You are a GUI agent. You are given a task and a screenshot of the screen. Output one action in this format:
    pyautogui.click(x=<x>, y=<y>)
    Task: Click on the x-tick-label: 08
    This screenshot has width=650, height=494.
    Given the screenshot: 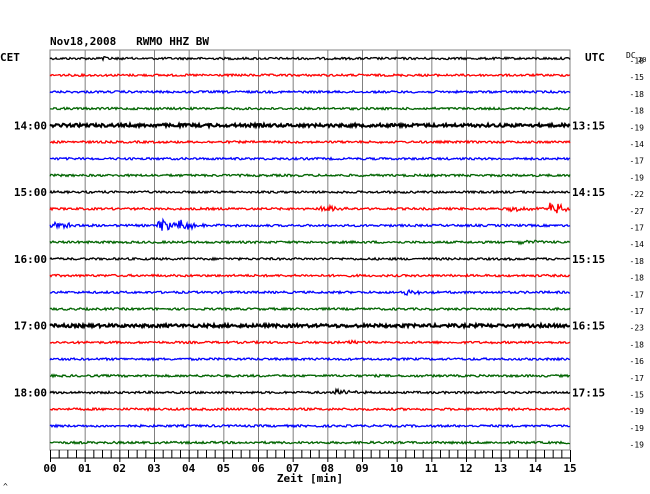 What is the action you would take?
    pyautogui.click(x=327, y=468)
    